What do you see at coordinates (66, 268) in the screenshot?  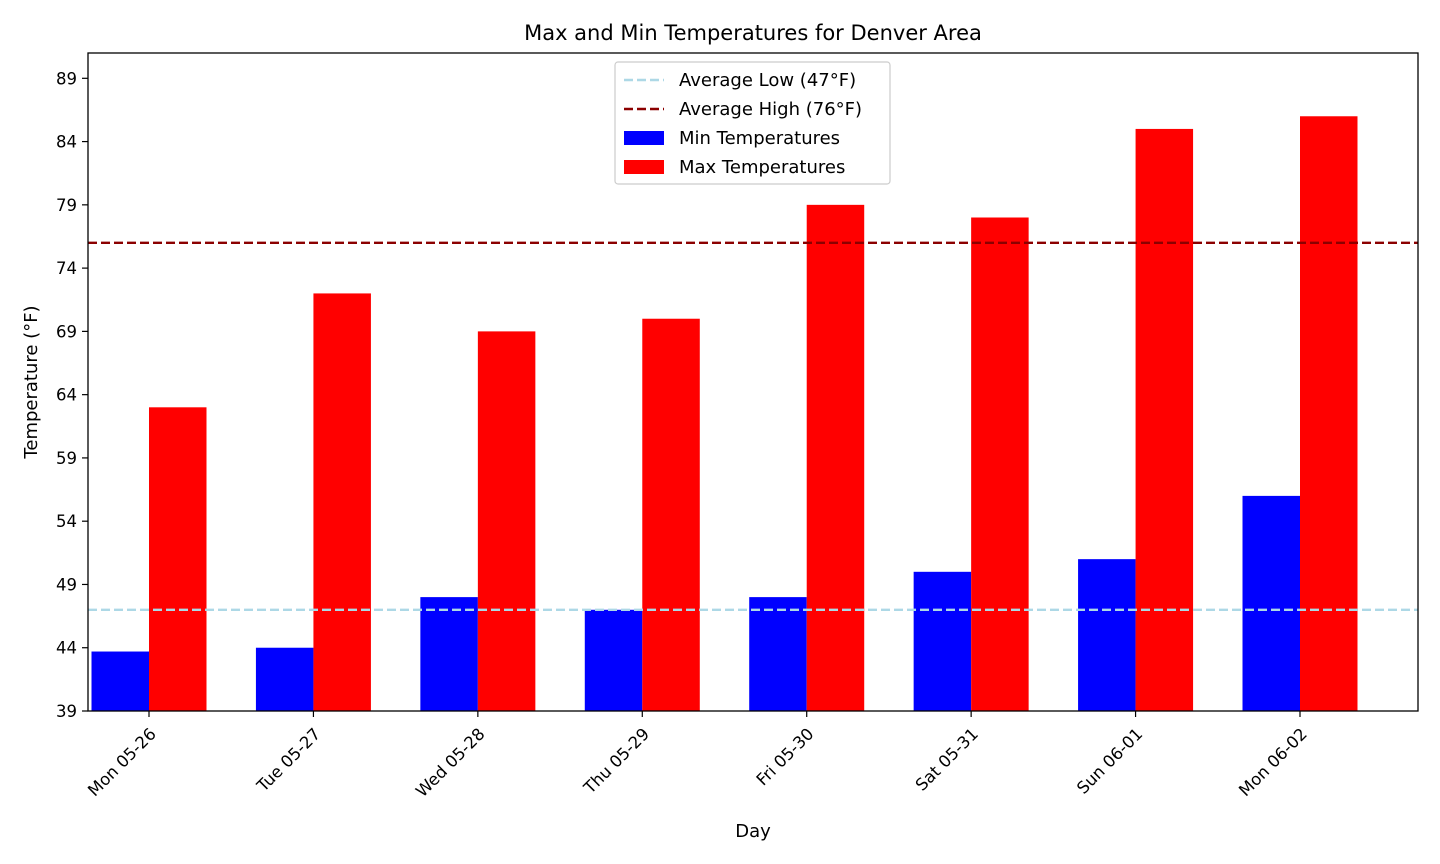 I see `y-tick-label: 74` at bounding box center [66, 268].